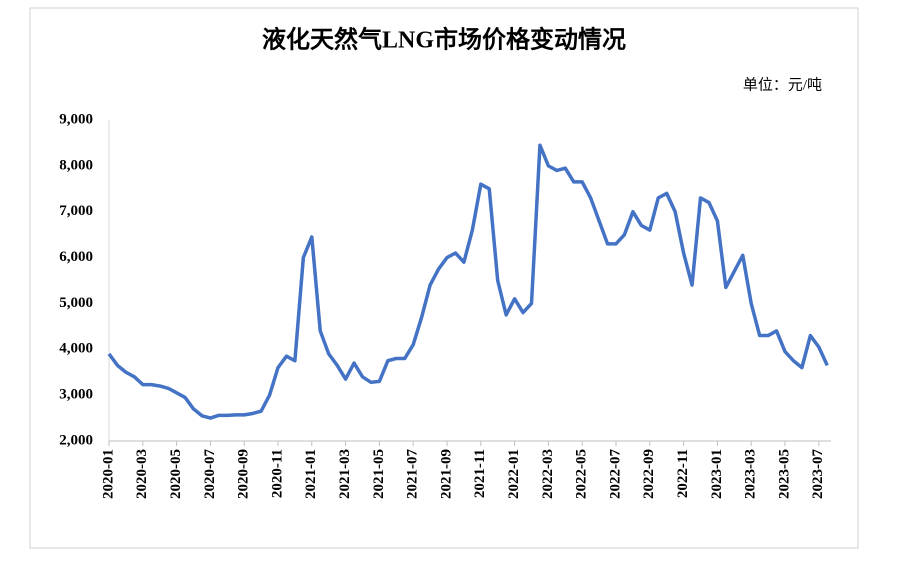 The height and width of the screenshot is (563, 902). Describe the element at coordinates (446, 474) in the screenshot. I see `x-tick-label: 2021-09` at that location.